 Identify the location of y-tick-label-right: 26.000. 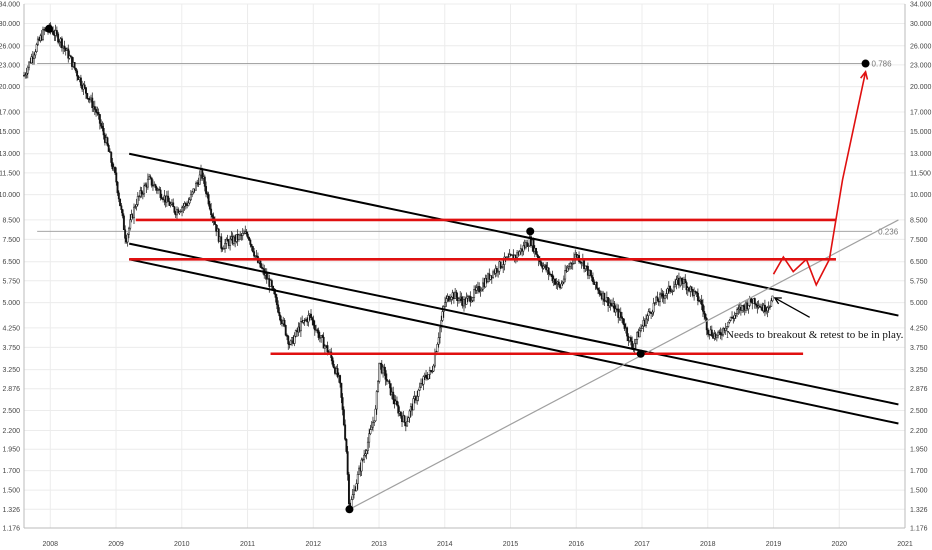
(921, 46).